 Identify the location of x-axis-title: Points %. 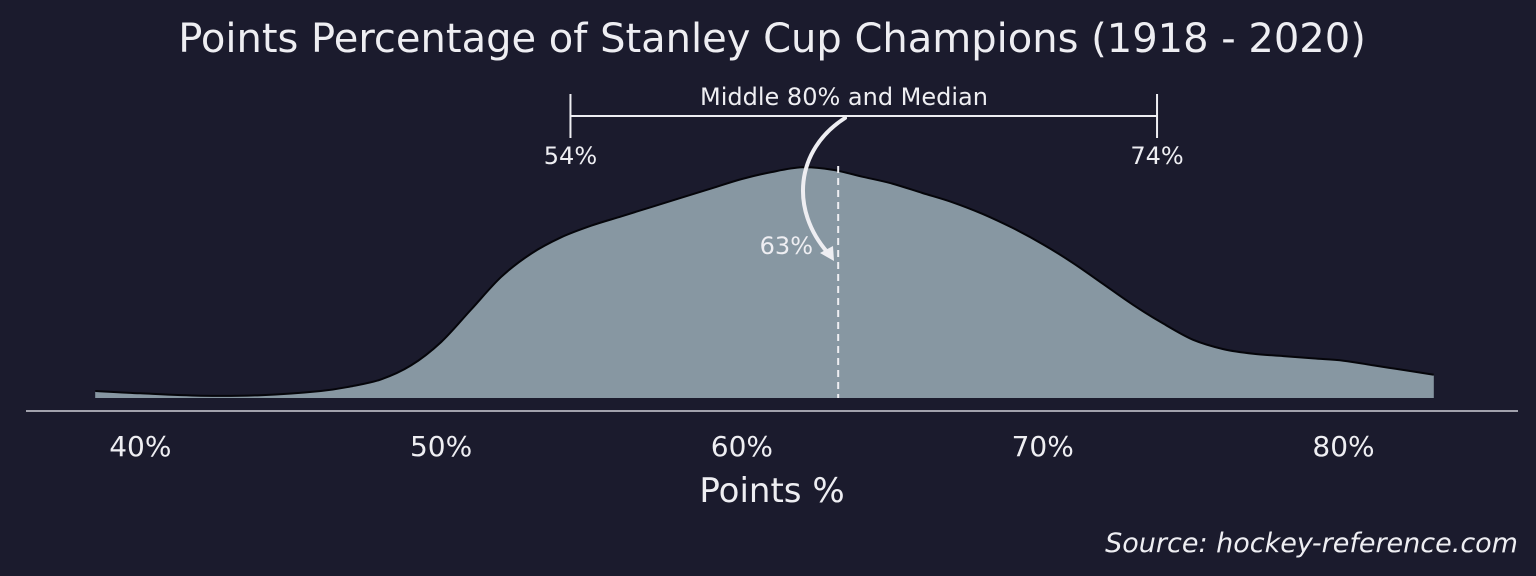
(771, 491).